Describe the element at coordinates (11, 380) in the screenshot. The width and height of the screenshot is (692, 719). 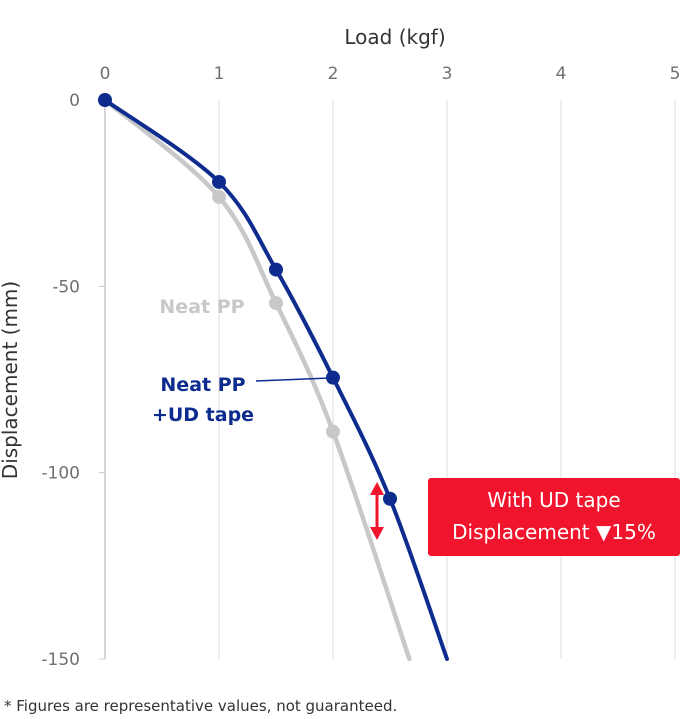
I see `y-axis-title: Displacement (mm)` at that location.